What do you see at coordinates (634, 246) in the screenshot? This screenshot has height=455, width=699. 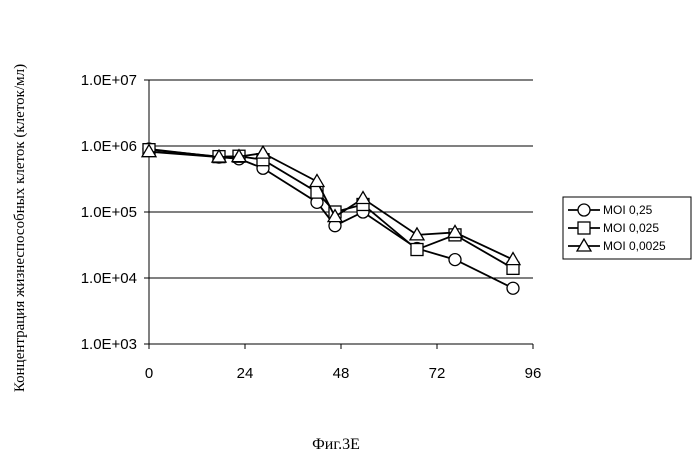 I see `legend-label: MOI 0,0025` at bounding box center [634, 246].